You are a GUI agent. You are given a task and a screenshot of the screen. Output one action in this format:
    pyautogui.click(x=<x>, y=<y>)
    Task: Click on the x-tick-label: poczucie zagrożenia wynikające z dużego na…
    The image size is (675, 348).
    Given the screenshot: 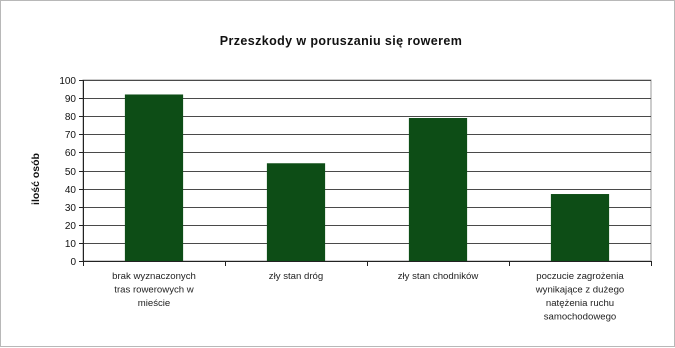 What is the action you would take?
    pyautogui.click(x=580, y=297)
    